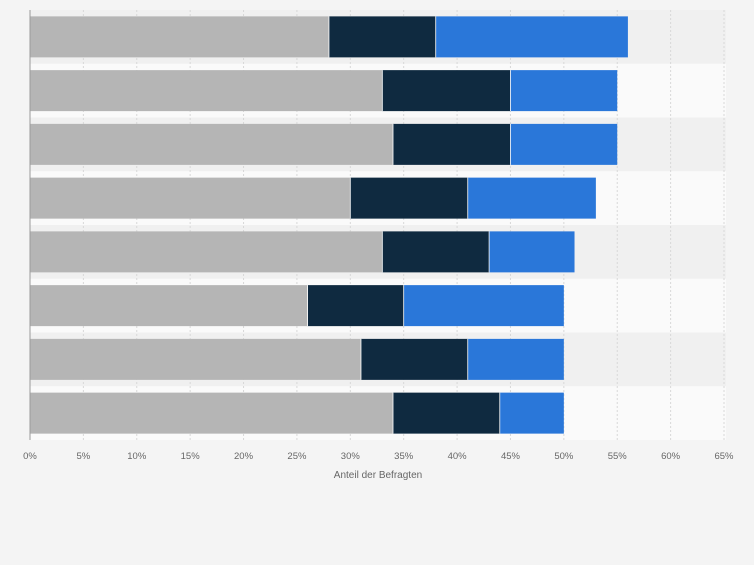 The width and height of the screenshot is (754, 565). Describe the element at coordinates (564, 456) in the screenshot. I see `x-tick-label: 50%` at that location.